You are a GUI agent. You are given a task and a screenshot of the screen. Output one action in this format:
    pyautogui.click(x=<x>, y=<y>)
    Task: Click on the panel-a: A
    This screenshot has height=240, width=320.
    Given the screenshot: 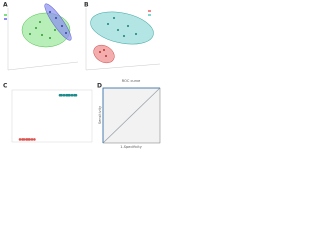 What is the action you would take?
    pyautogui.click(x=41, y=36)
    